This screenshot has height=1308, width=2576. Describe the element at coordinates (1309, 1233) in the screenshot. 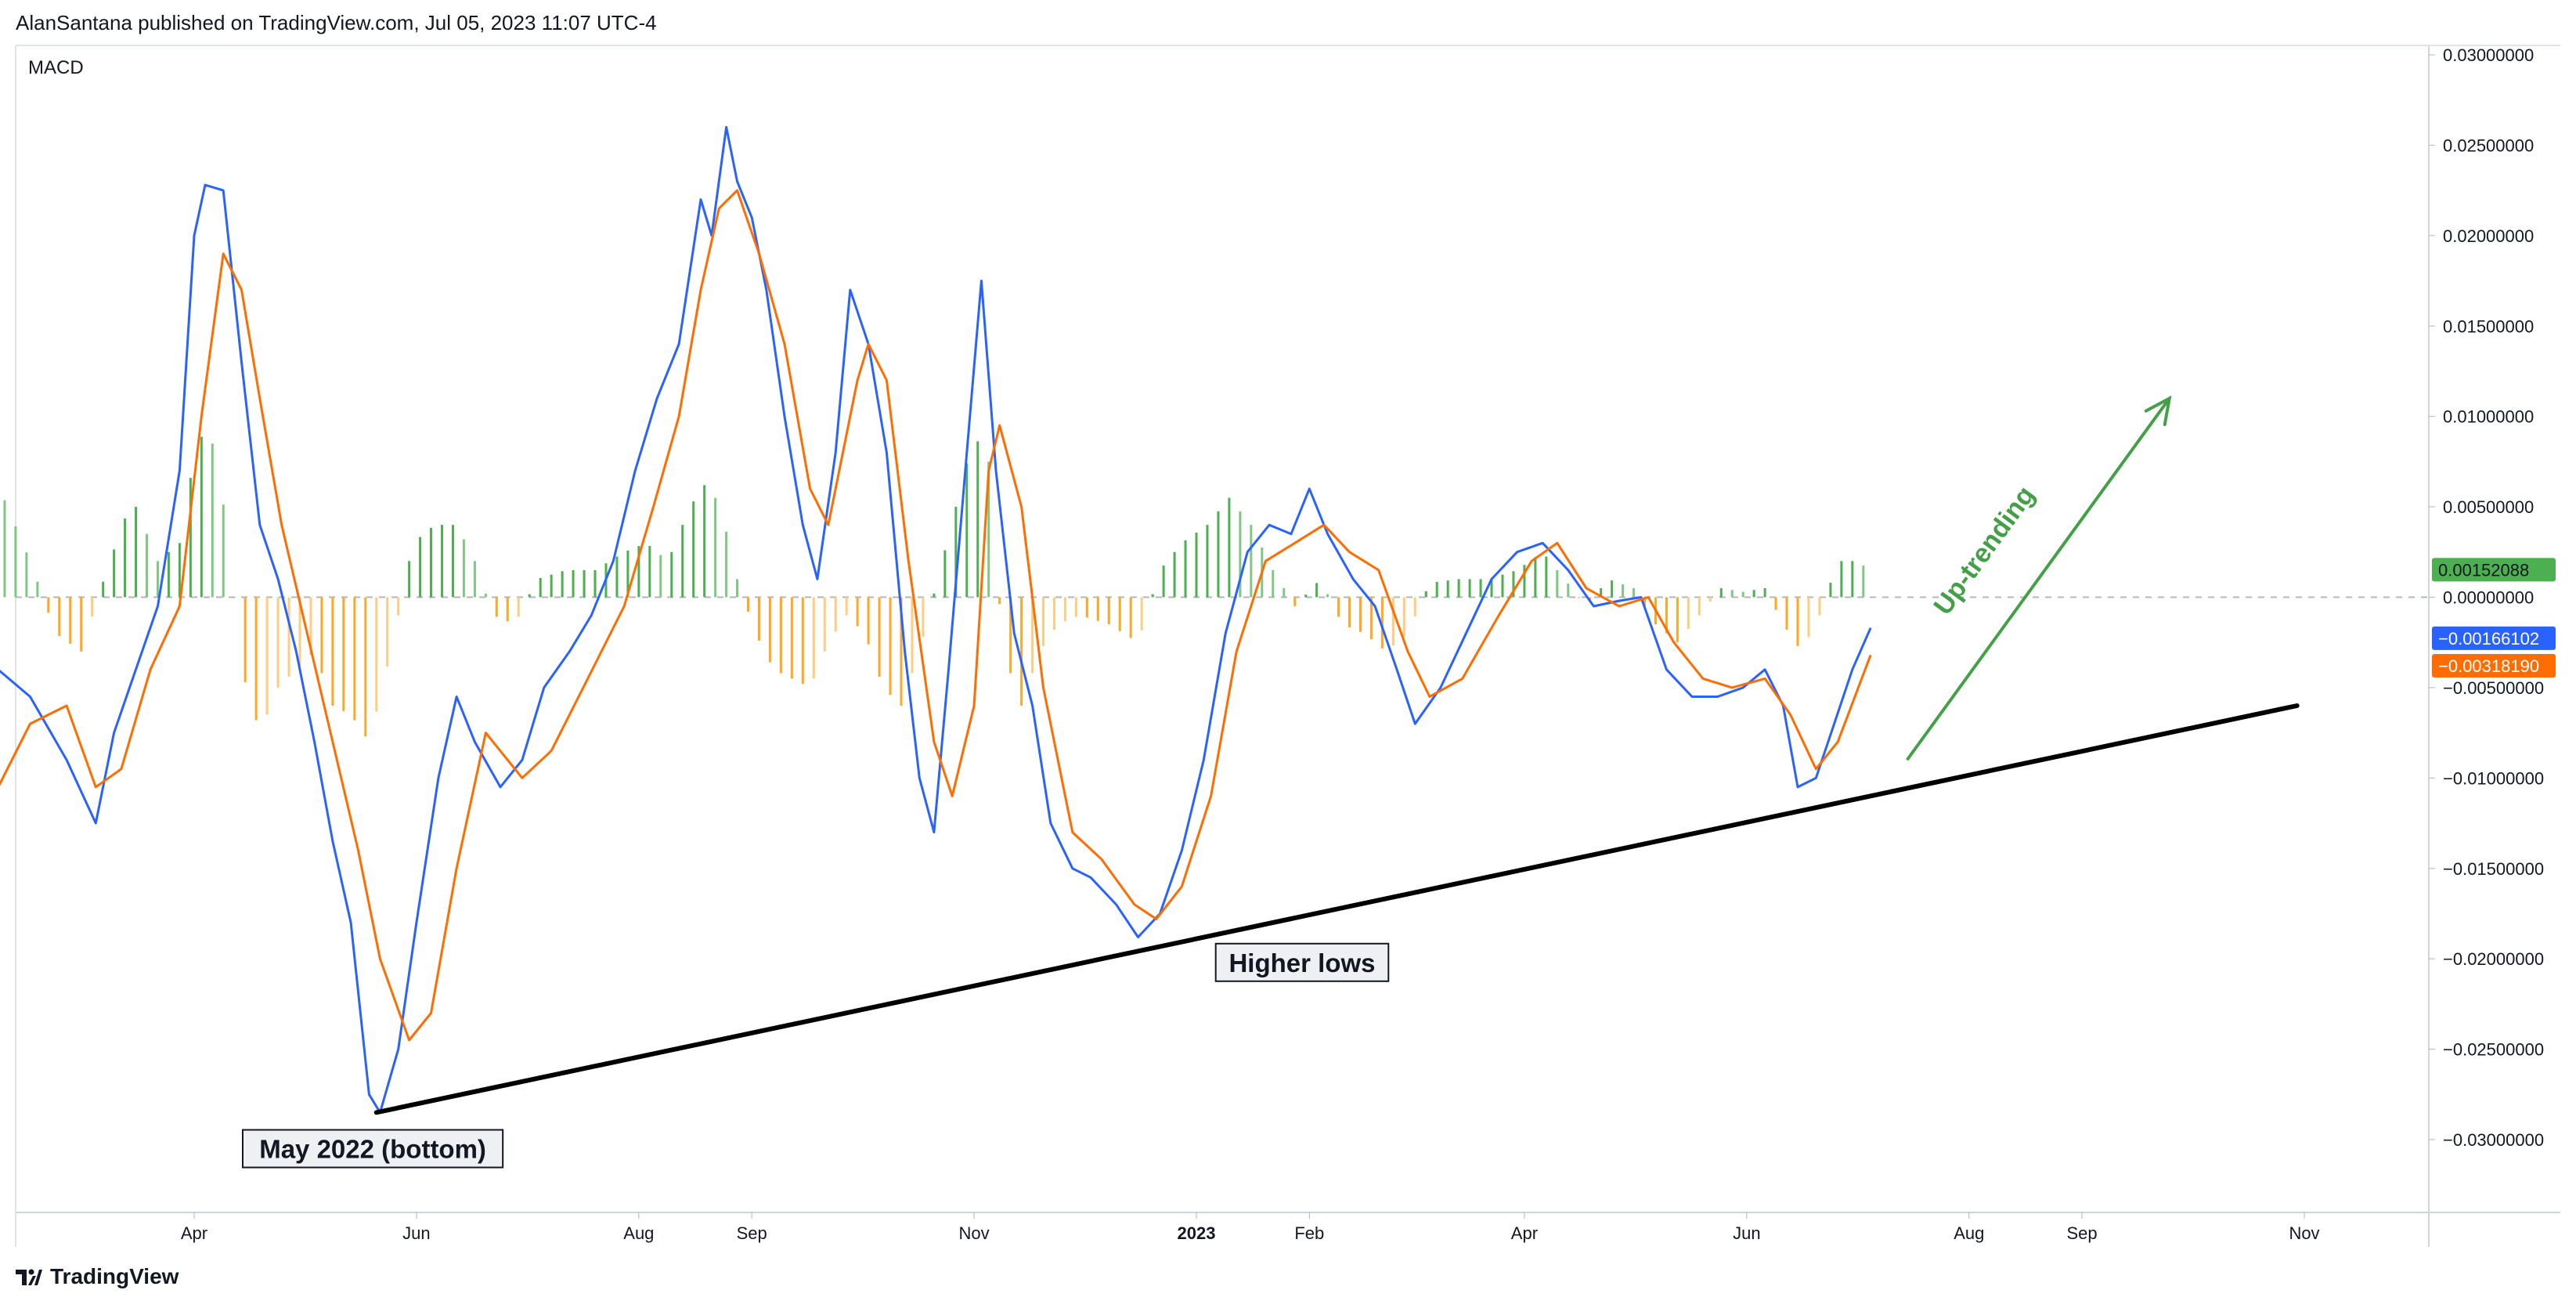

I see `x-tick-label: Feb` at that location.